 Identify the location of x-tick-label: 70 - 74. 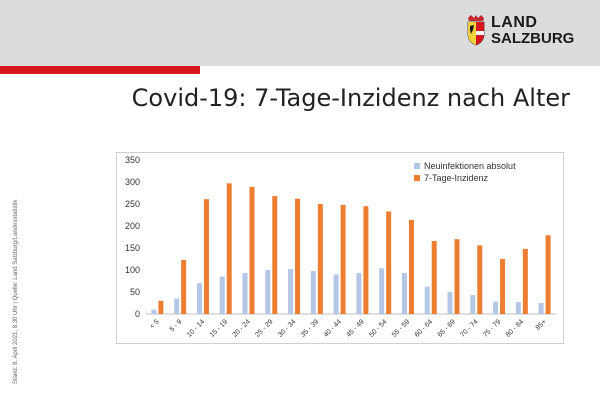
(469, 328).